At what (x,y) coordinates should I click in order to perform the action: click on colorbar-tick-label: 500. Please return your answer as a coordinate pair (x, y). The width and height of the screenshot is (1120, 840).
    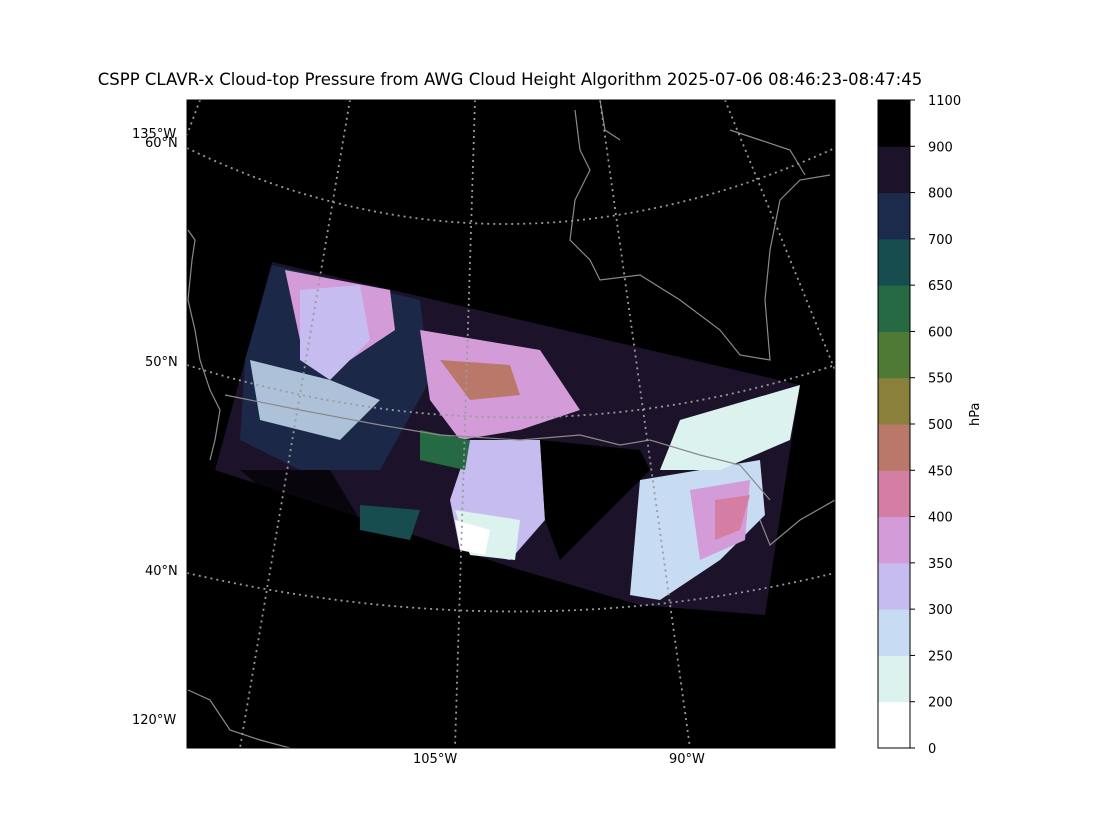
    Looking at the image, I should click on (940, 425).